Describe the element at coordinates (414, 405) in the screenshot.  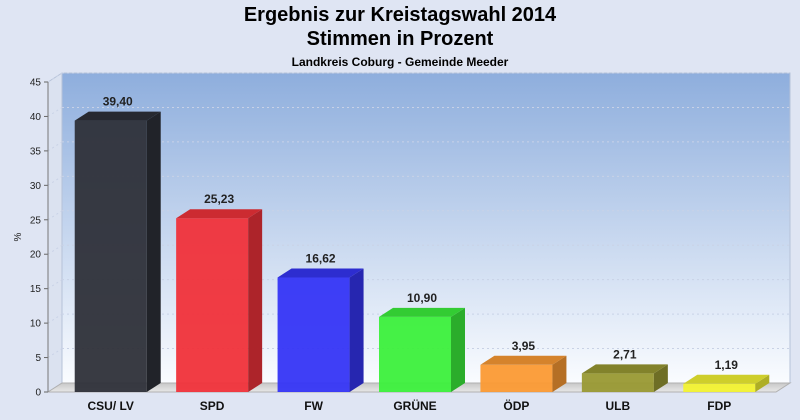
I see `x-category-label: GRÜNE` at that location.